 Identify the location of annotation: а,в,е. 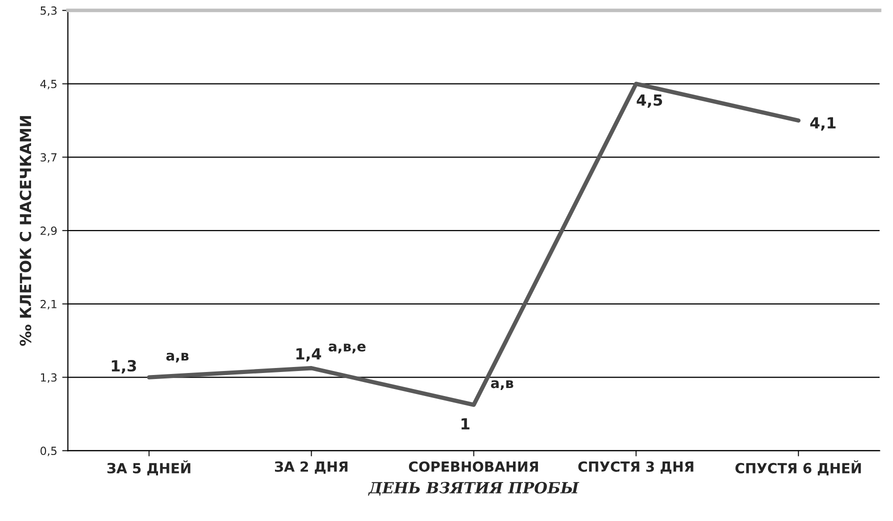
(347, 349).